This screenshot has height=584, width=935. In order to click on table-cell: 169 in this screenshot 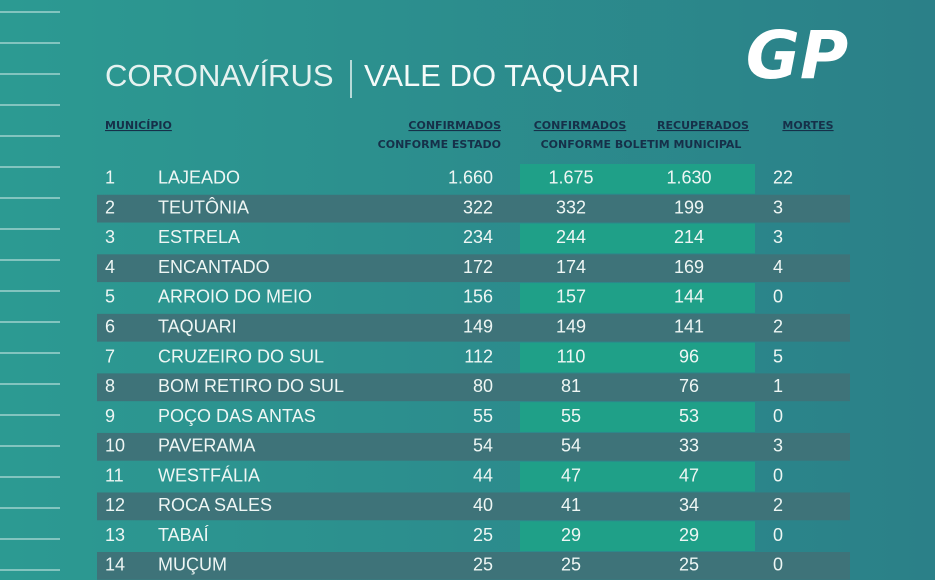, I will do `click(689, 267)`.